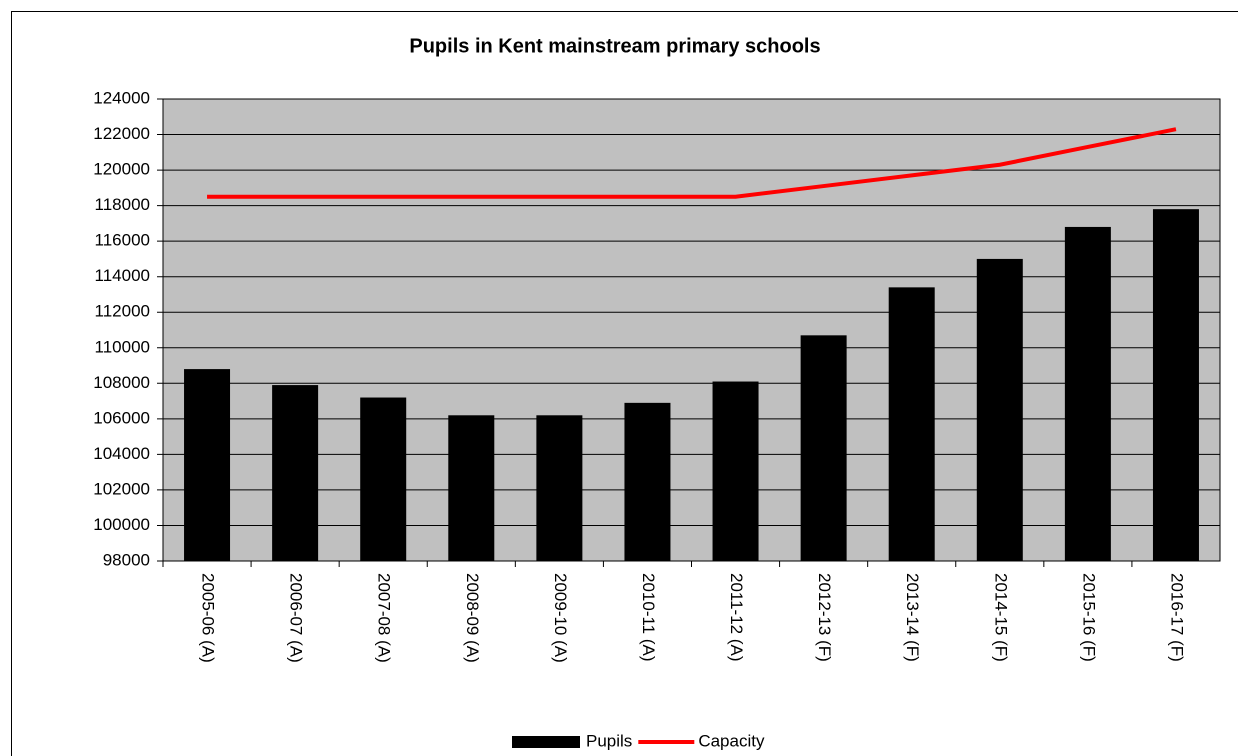 The width and height of the screenshot is (1238, 756). Describe the element at coordinates (384, 618) in the screenshot. I see `x-tick-label: 2007-08 (A)` at that location.